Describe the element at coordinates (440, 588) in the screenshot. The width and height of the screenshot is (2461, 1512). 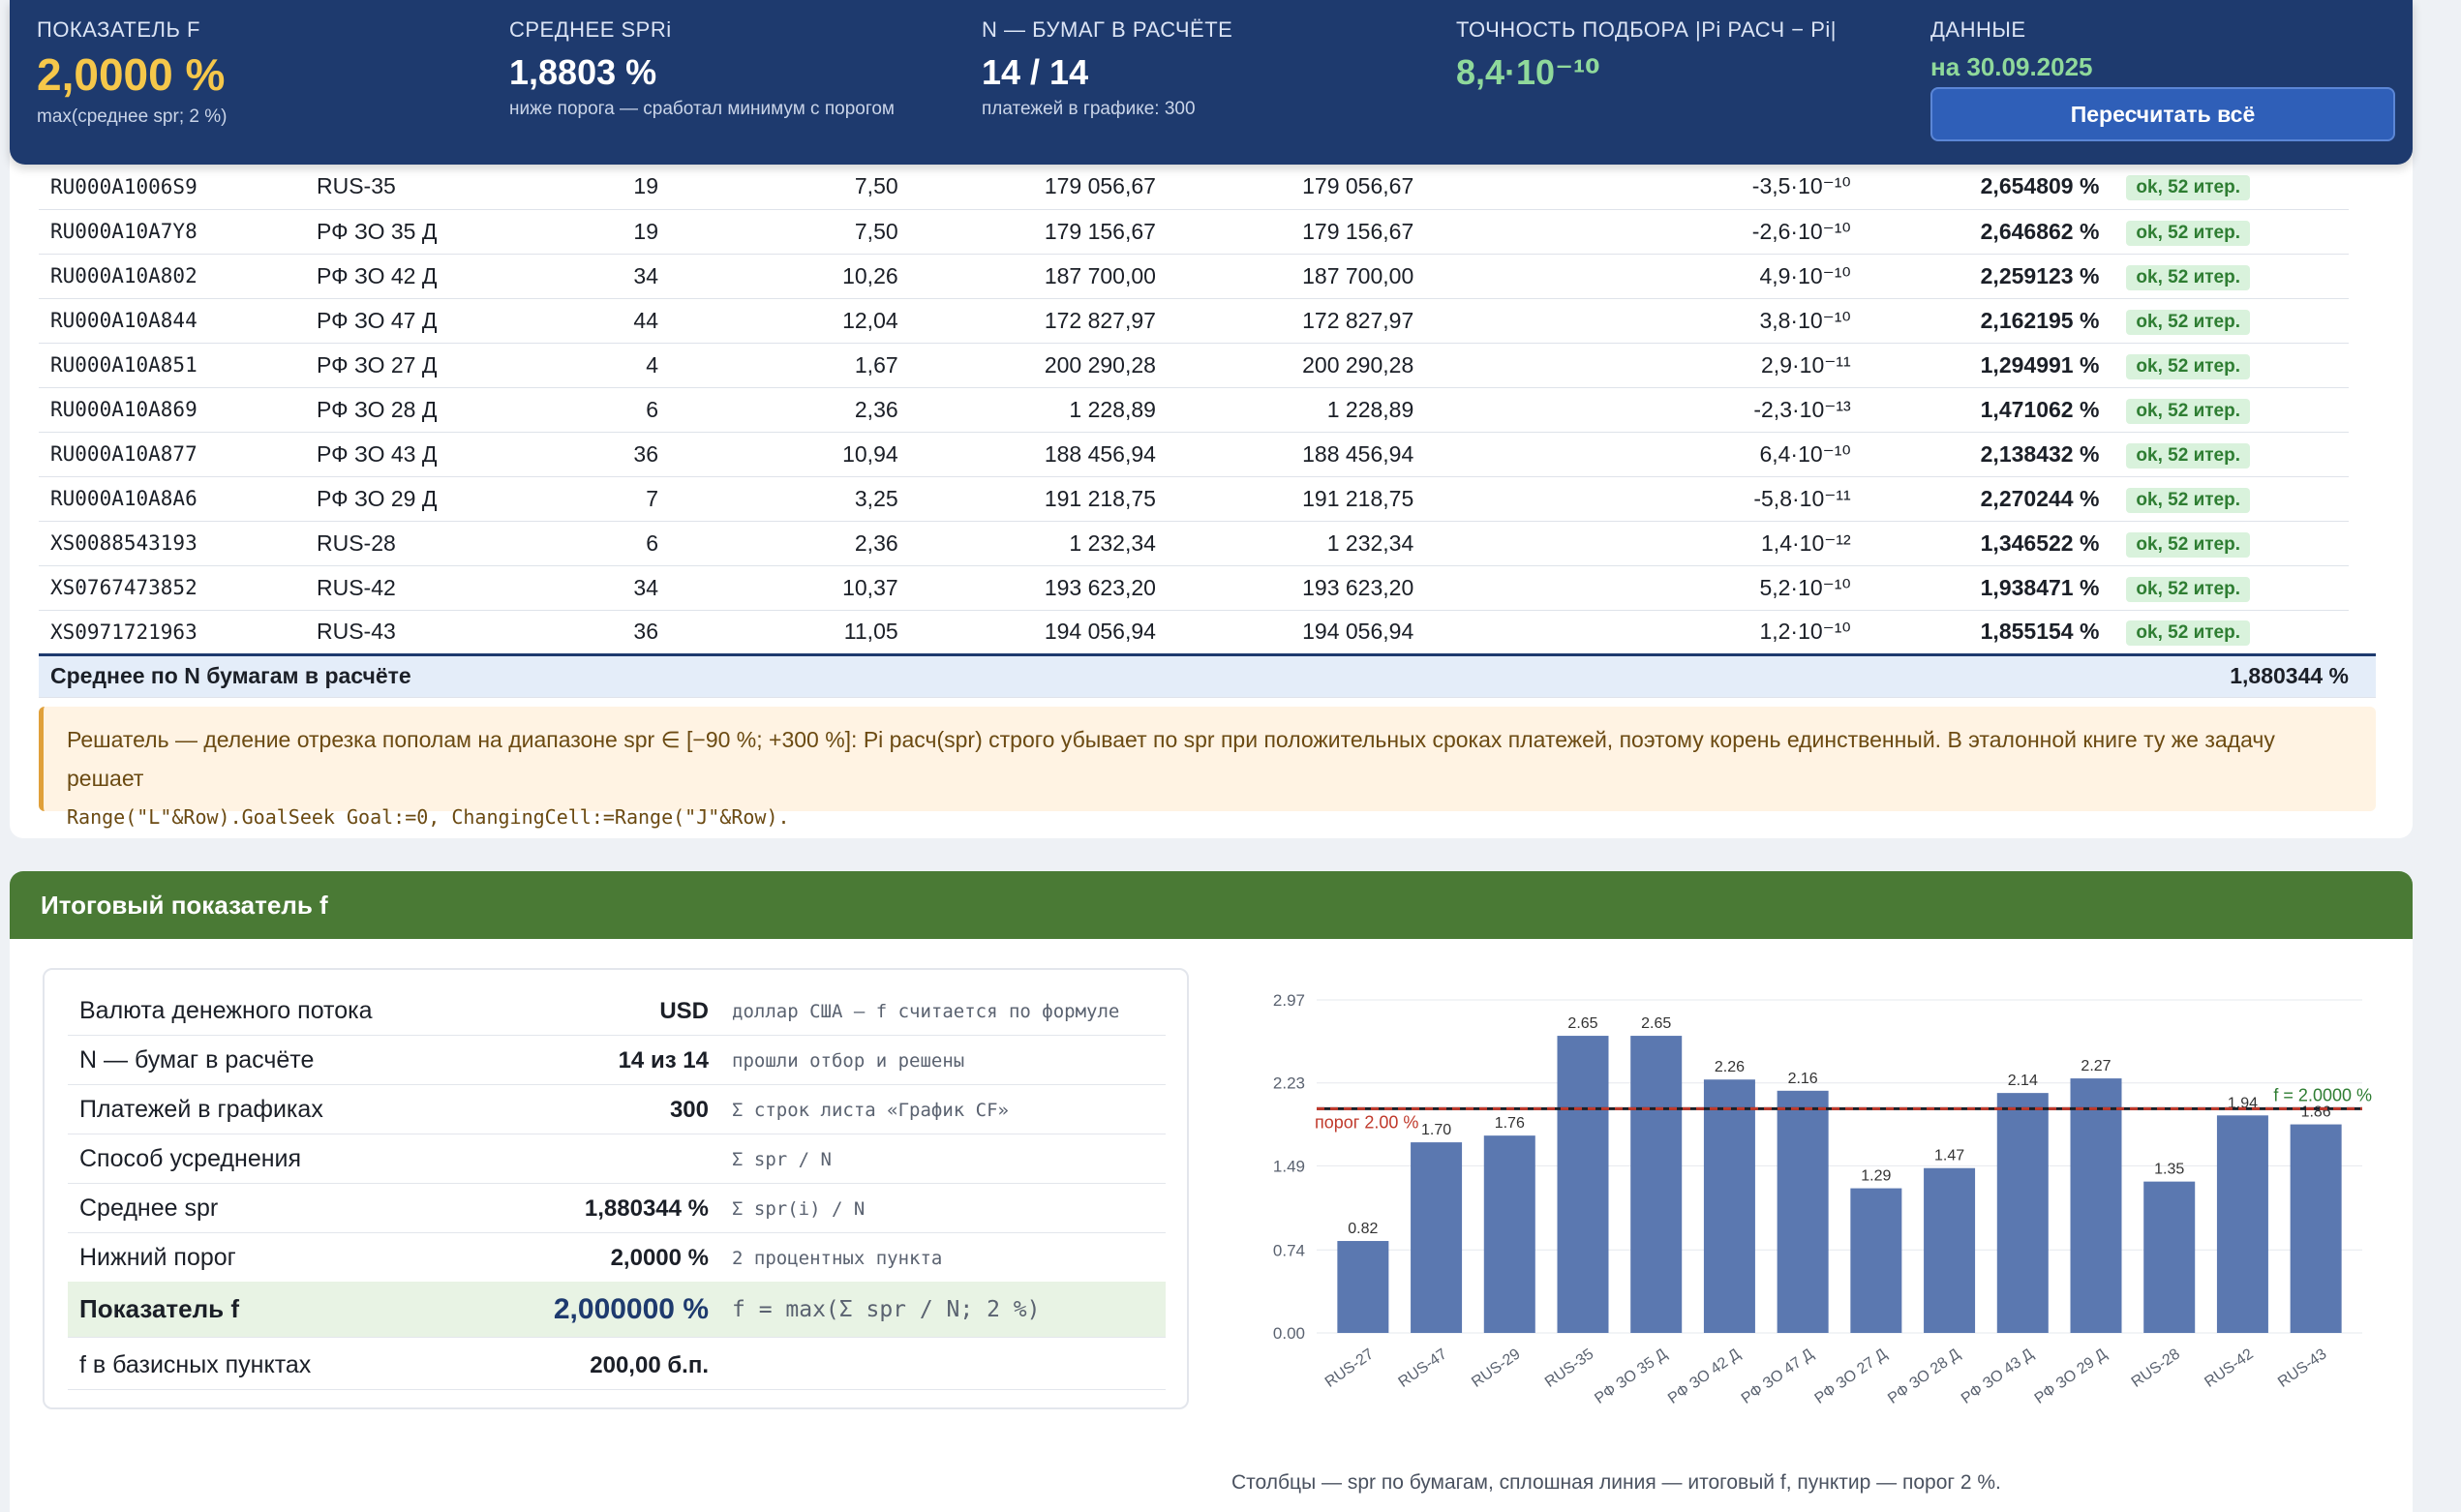
I see `table-cell-name: RUS-42` at that location.